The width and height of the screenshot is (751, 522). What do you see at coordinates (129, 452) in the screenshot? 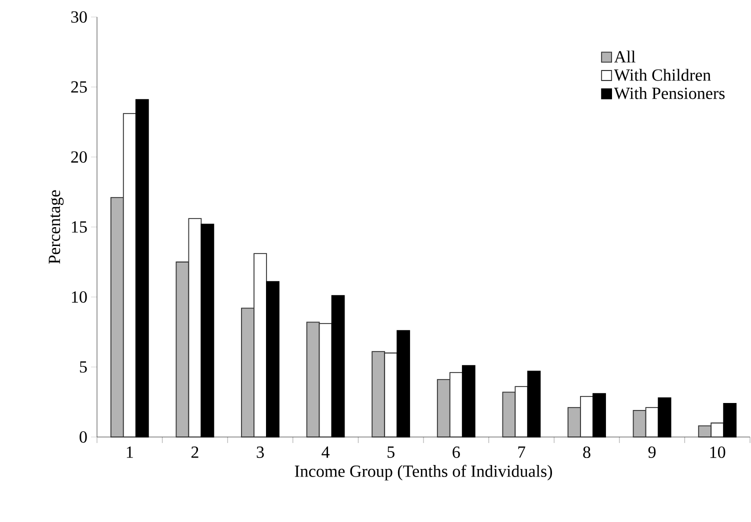
I see `x-tick-label: 1` at bounding box center [129, 452].